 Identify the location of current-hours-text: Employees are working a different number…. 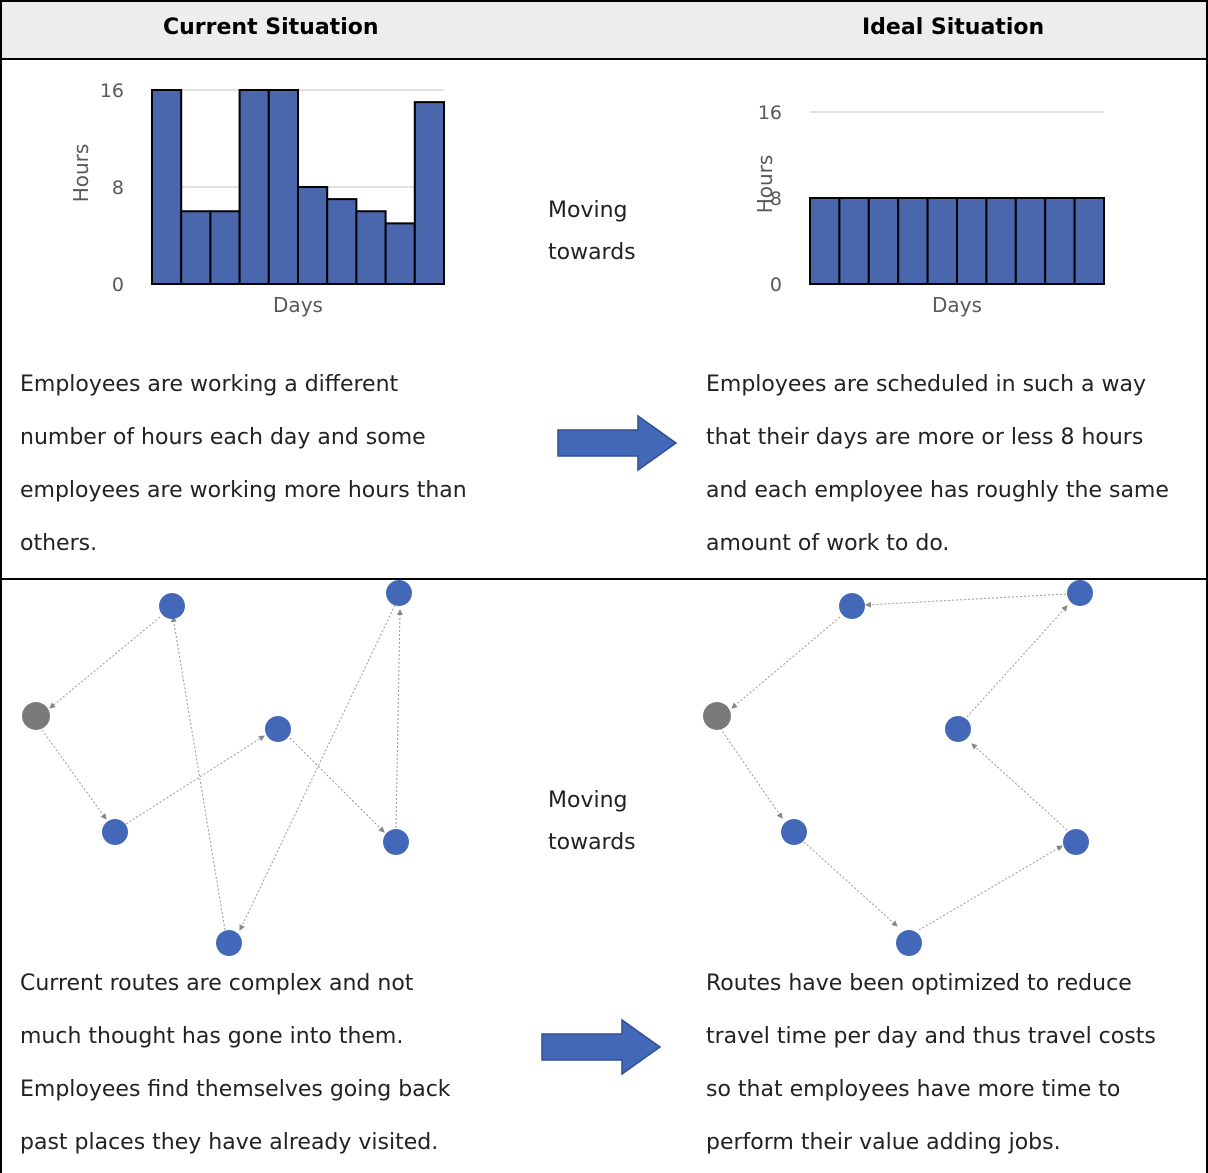
(243, 464).